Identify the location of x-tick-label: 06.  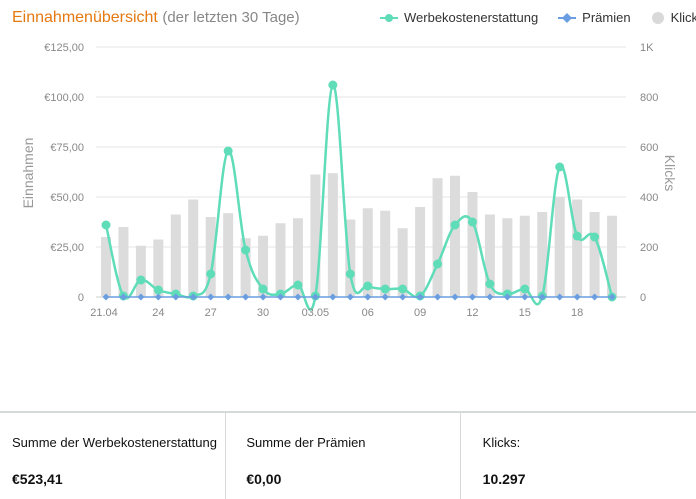
(368, 313).